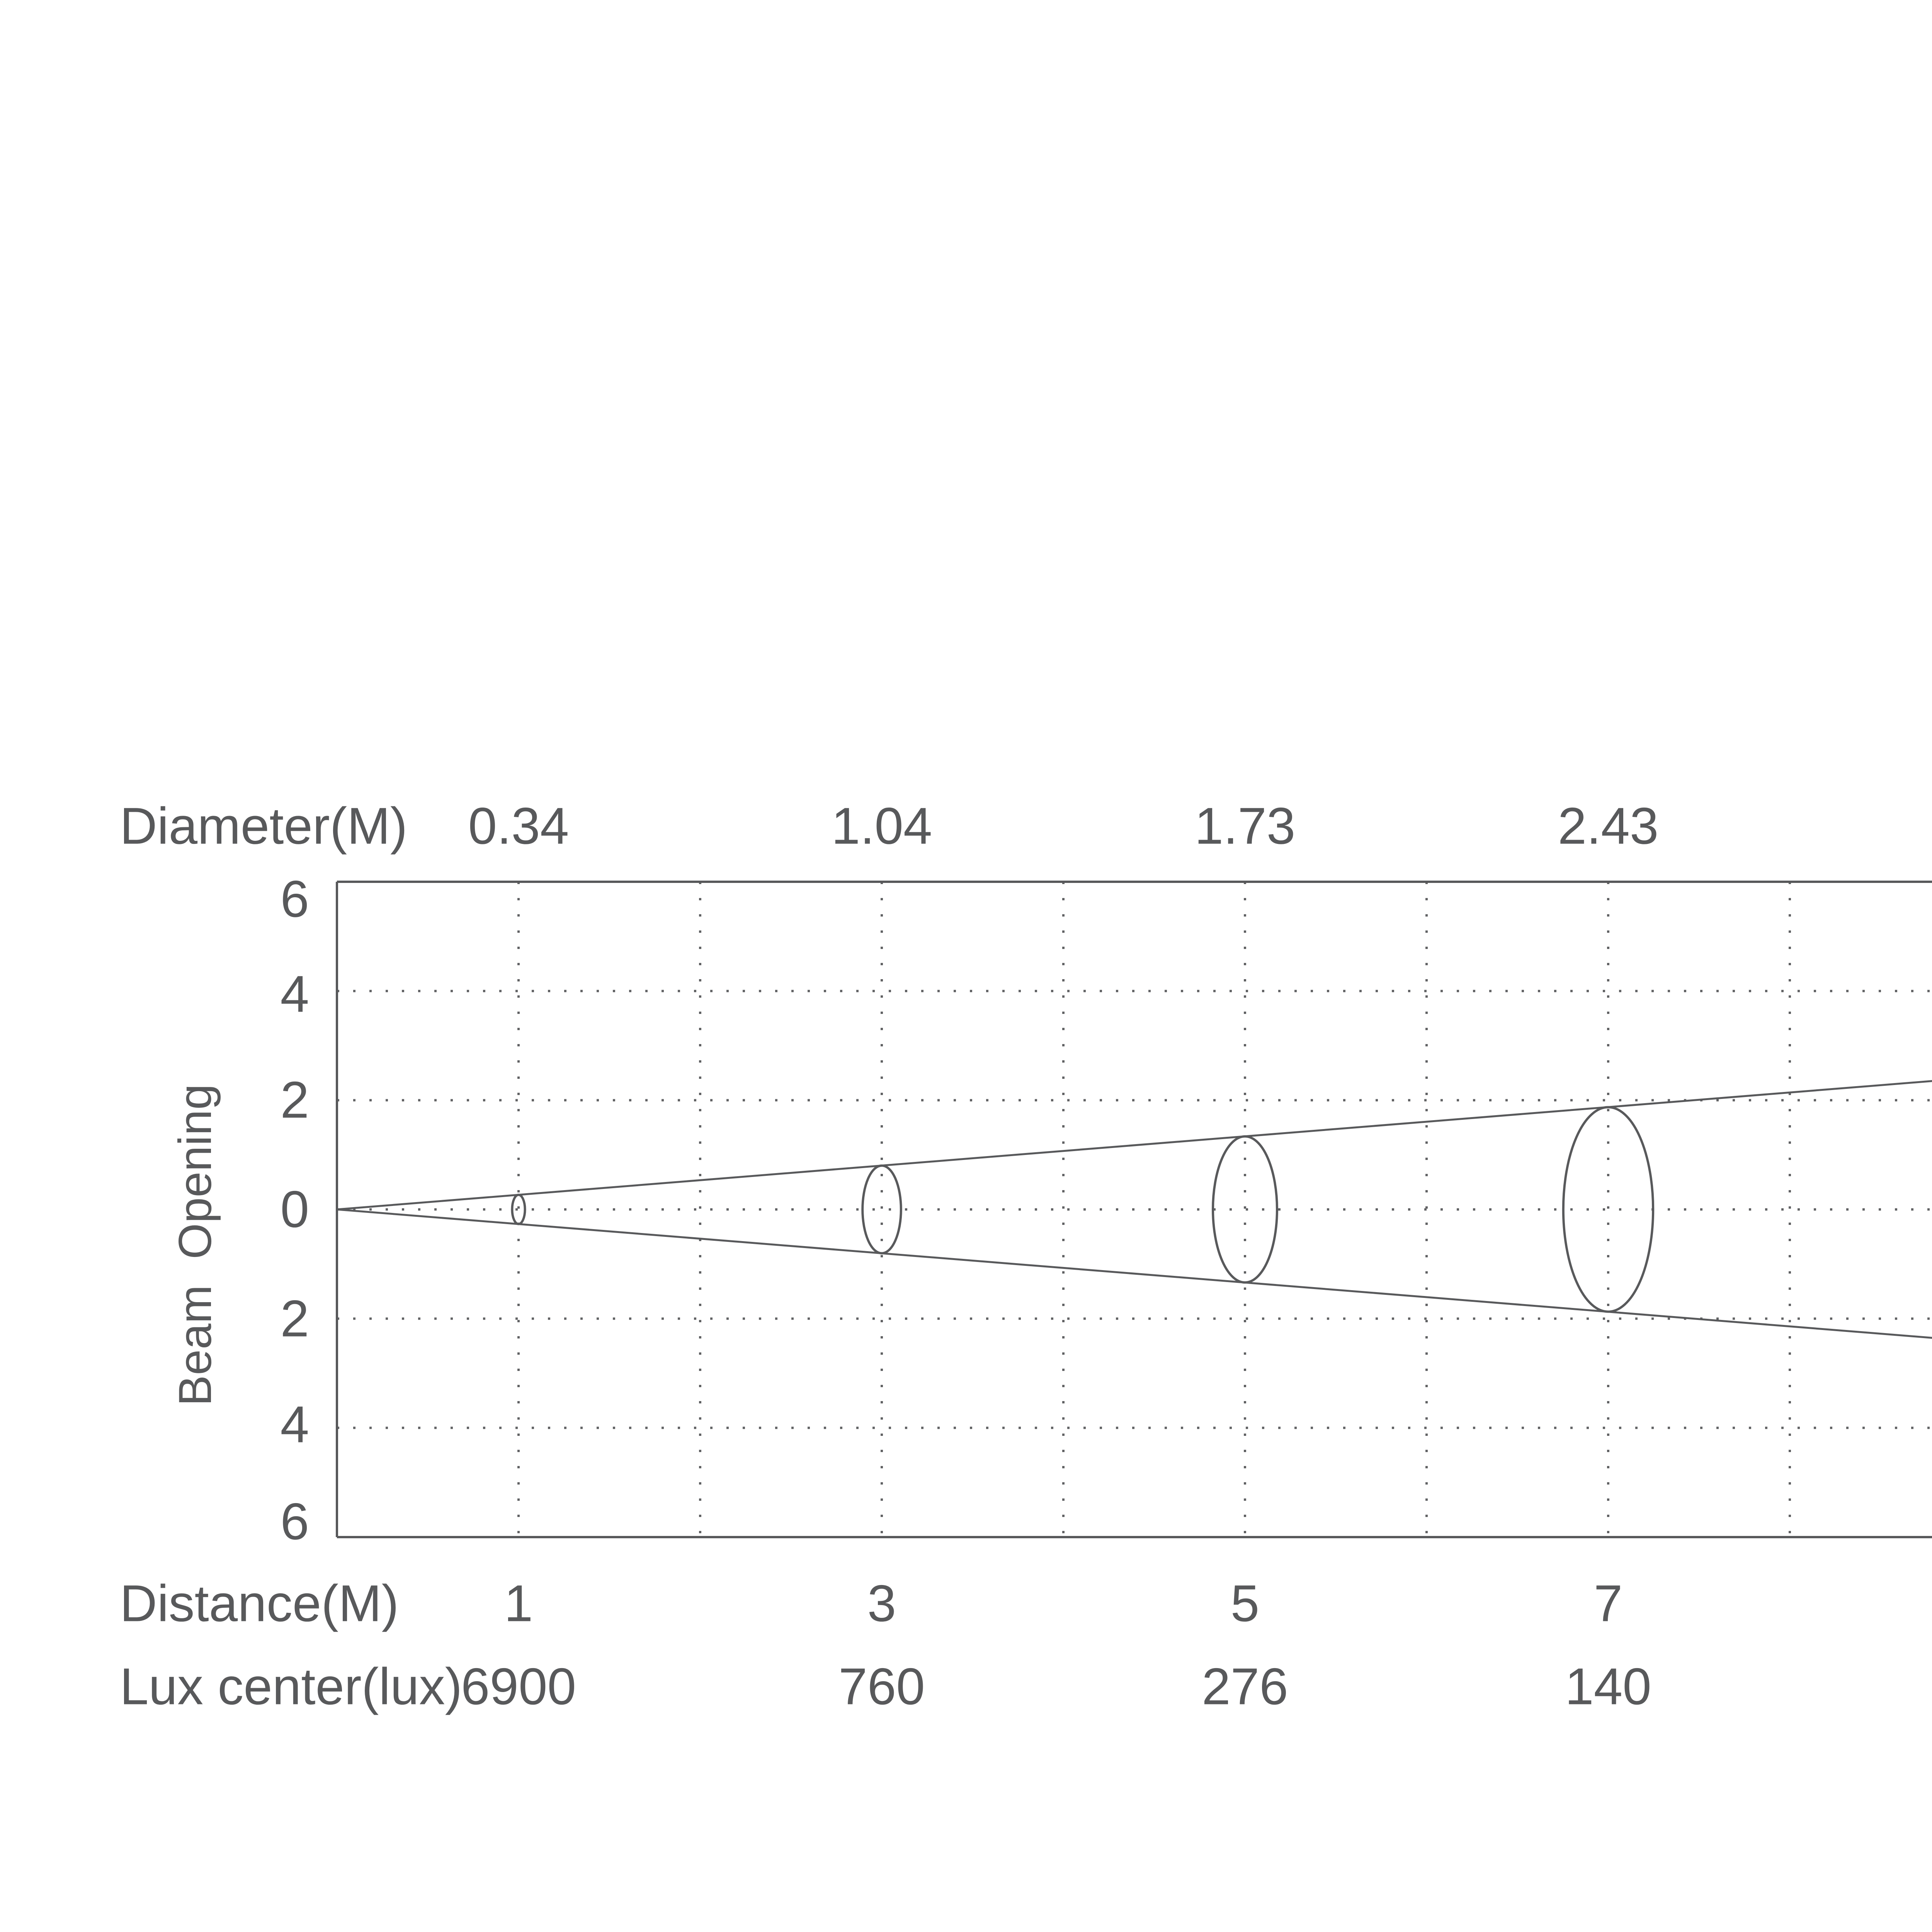 This screenshot has height=1932, width=1932. I want to click on distance-row-label: Distance(M), so click(259, 1604).